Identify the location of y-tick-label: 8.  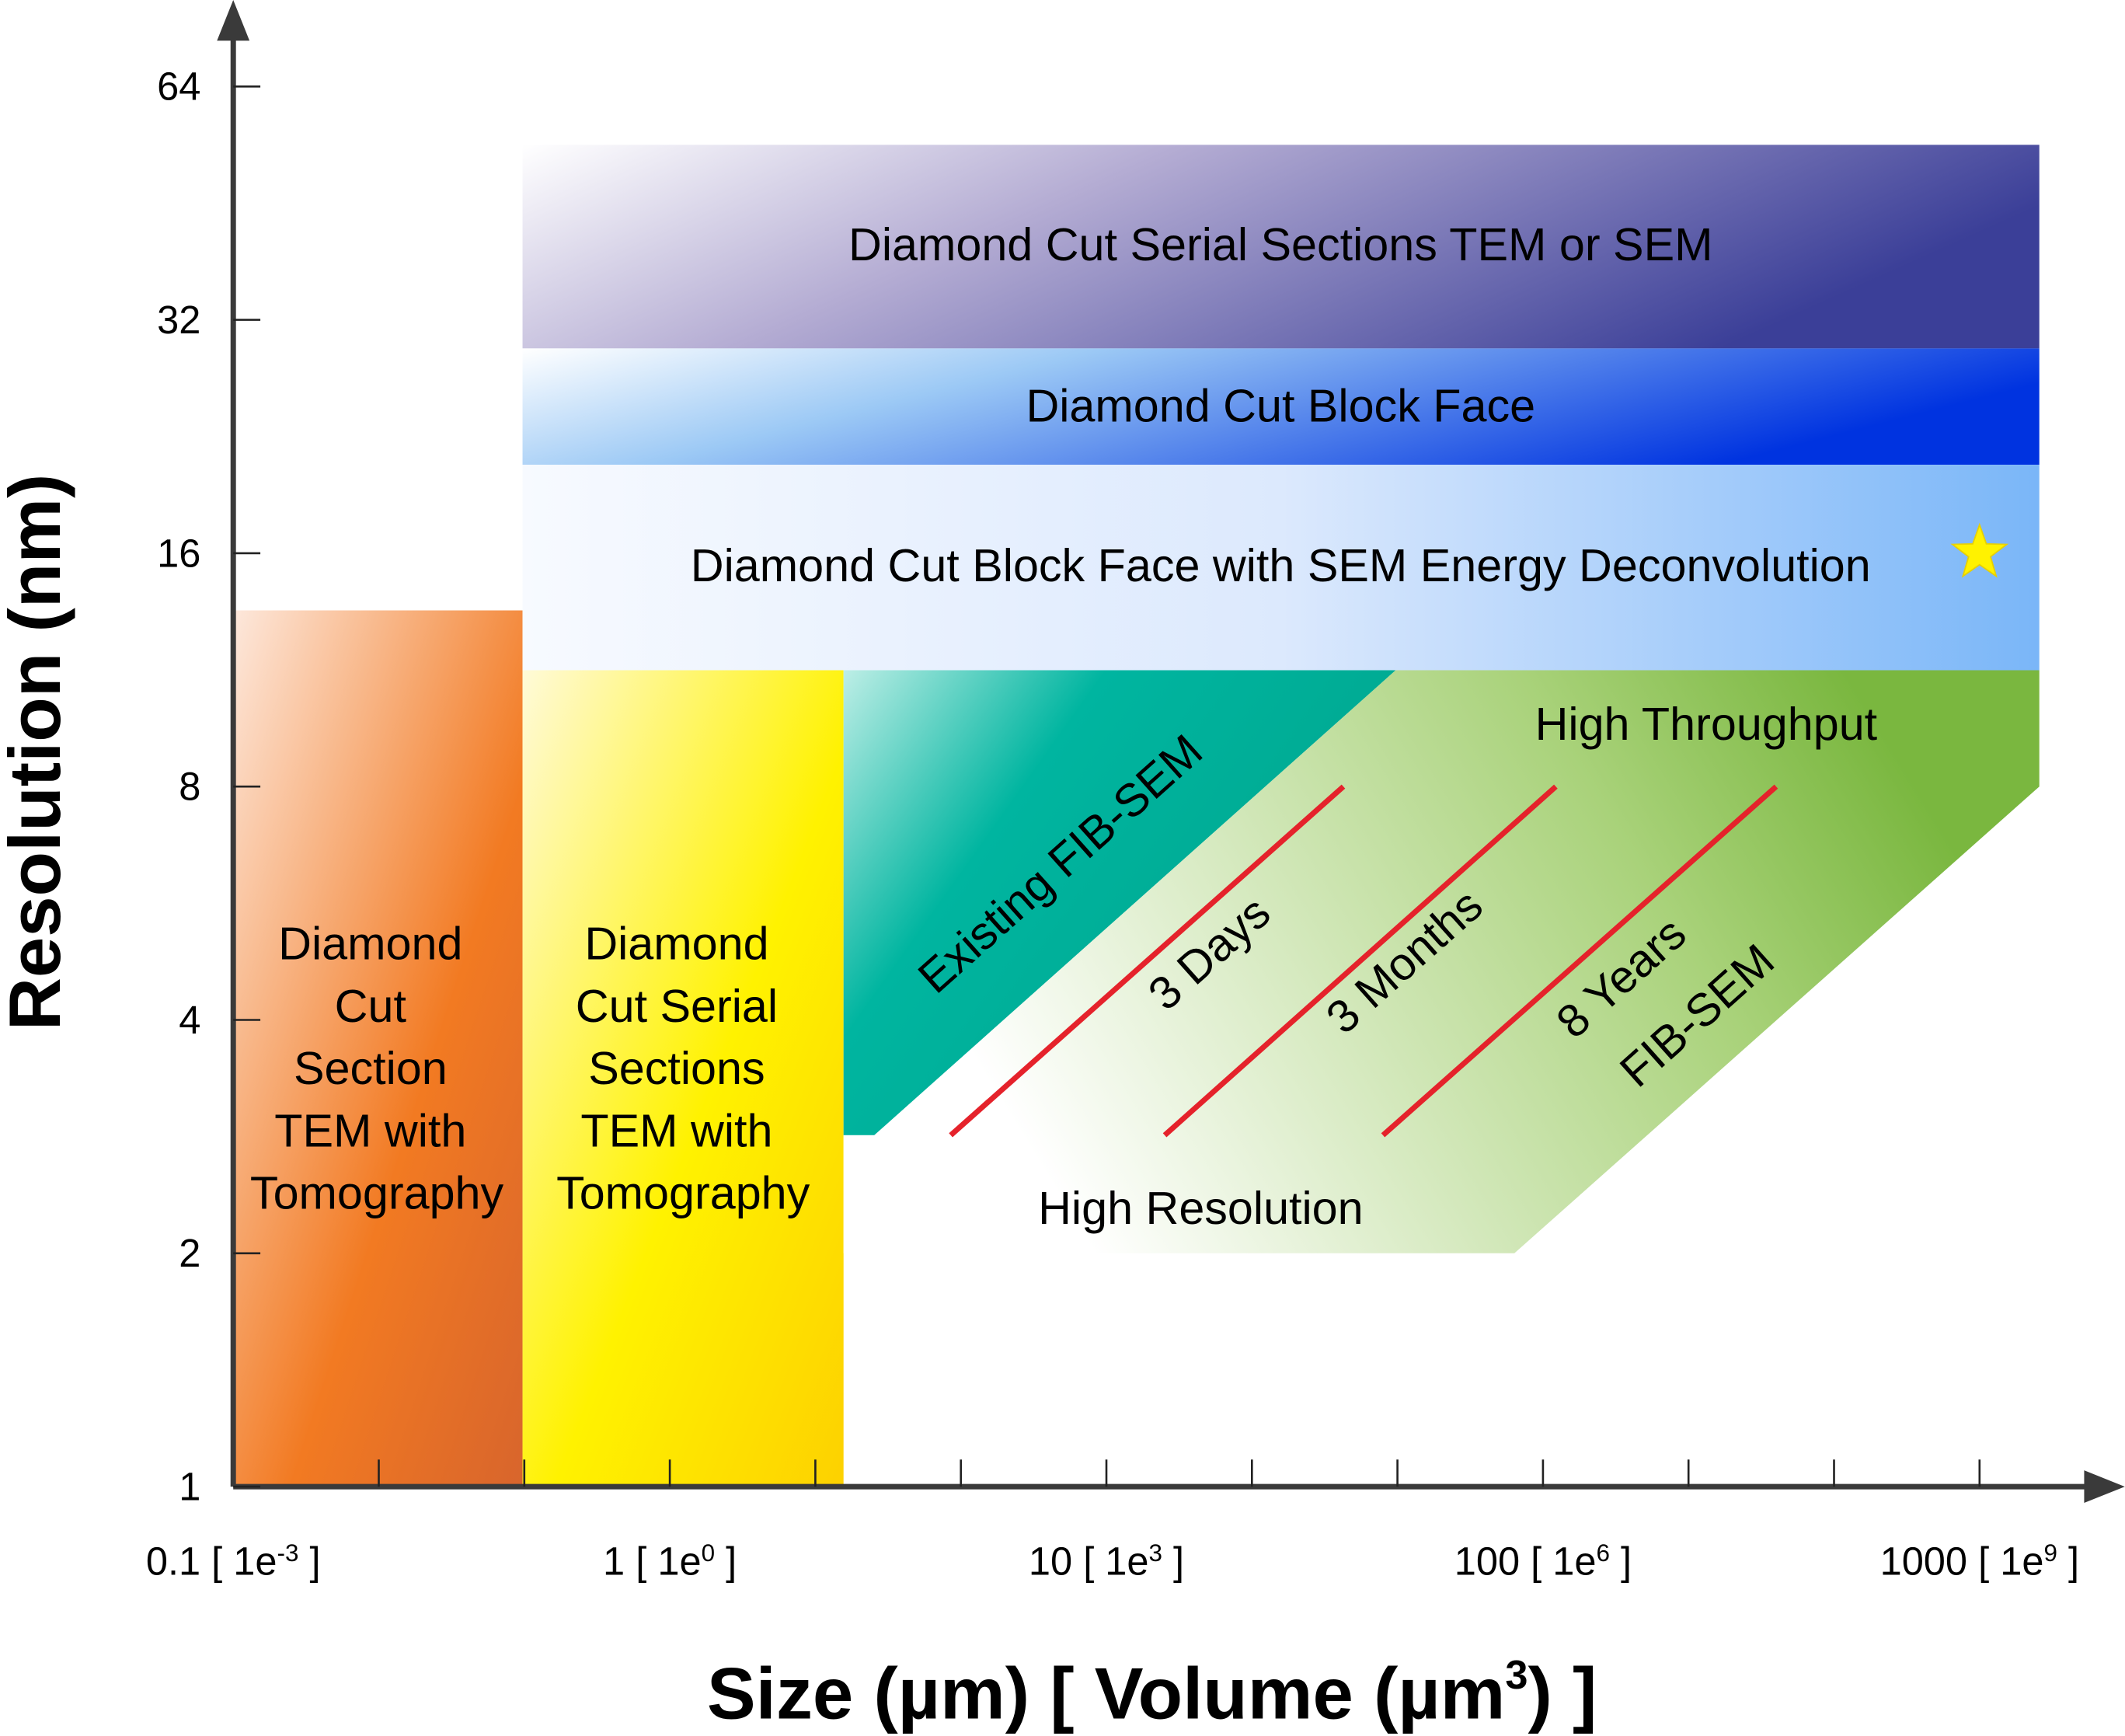
(189, 787).